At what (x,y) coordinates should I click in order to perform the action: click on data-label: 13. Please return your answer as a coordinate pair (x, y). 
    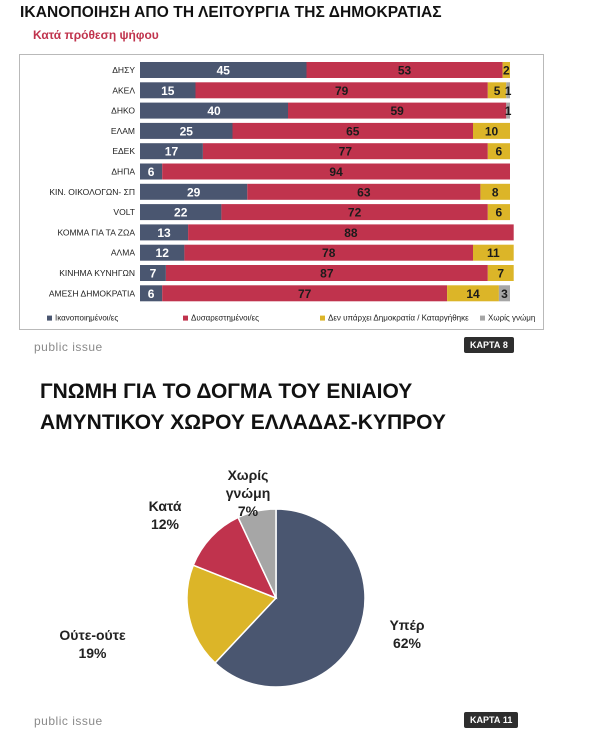
    Looking at the image, I should click on (164, 233).